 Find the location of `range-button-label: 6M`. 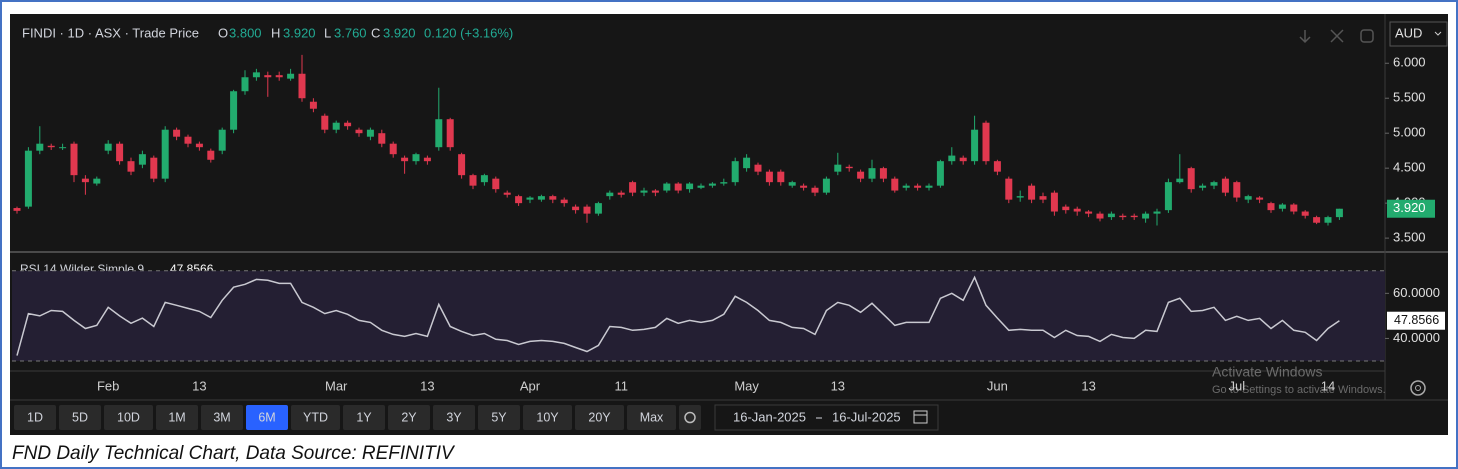

range-button-label: 6M is located at coordinates (266, 417).